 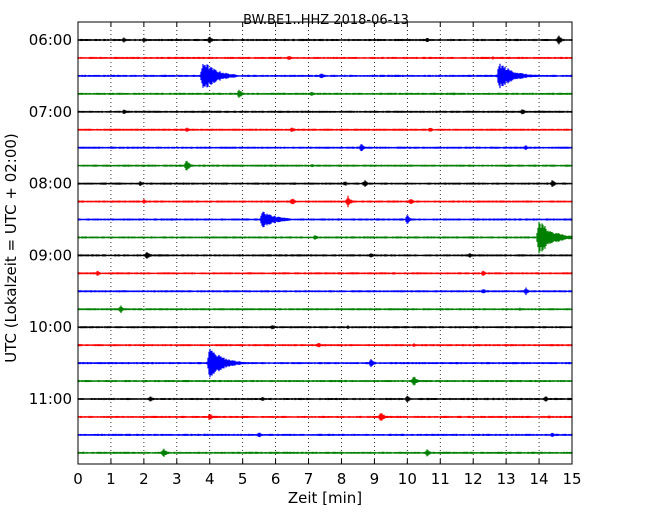 I want to click on y-tick-label: 07:00, so click(x=50, y=112).